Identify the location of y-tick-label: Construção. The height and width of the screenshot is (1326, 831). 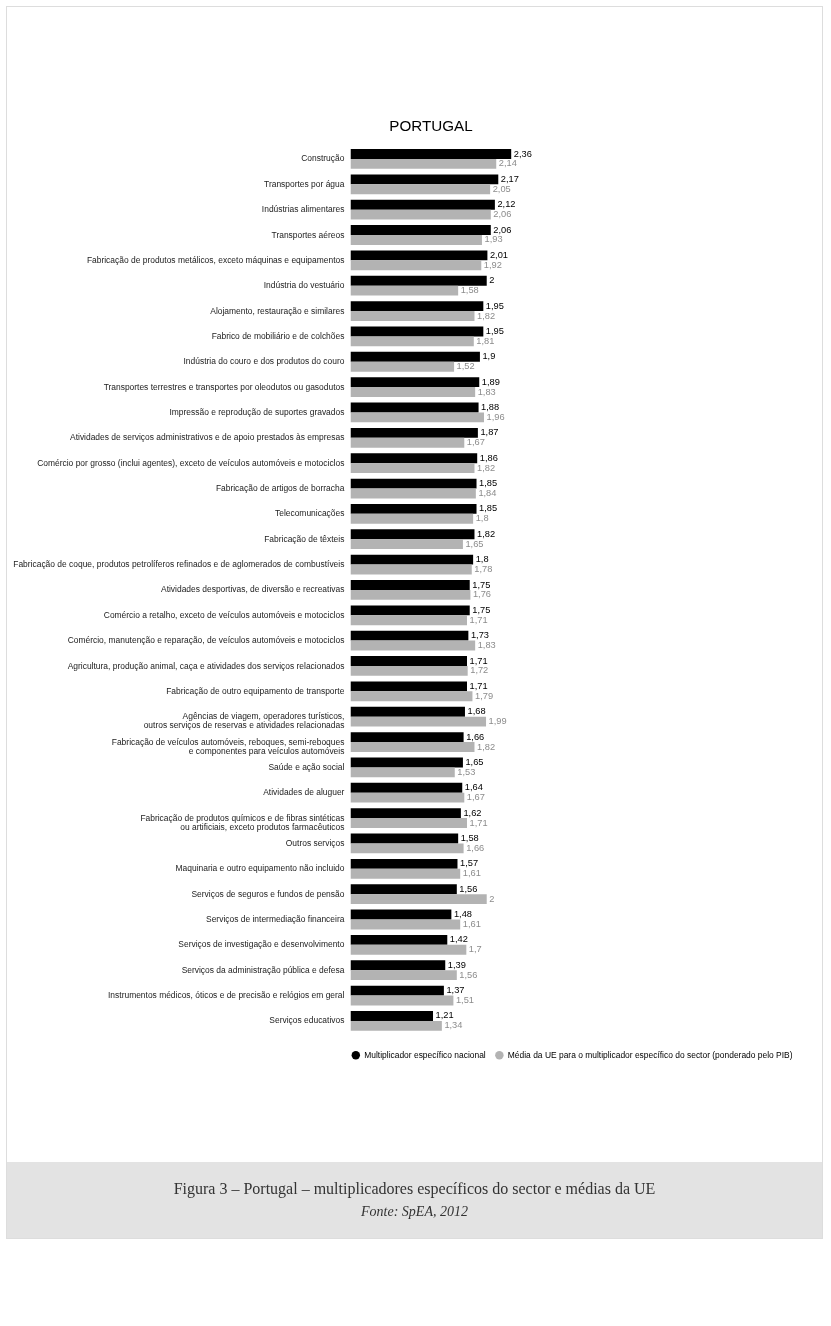
(323, 158).